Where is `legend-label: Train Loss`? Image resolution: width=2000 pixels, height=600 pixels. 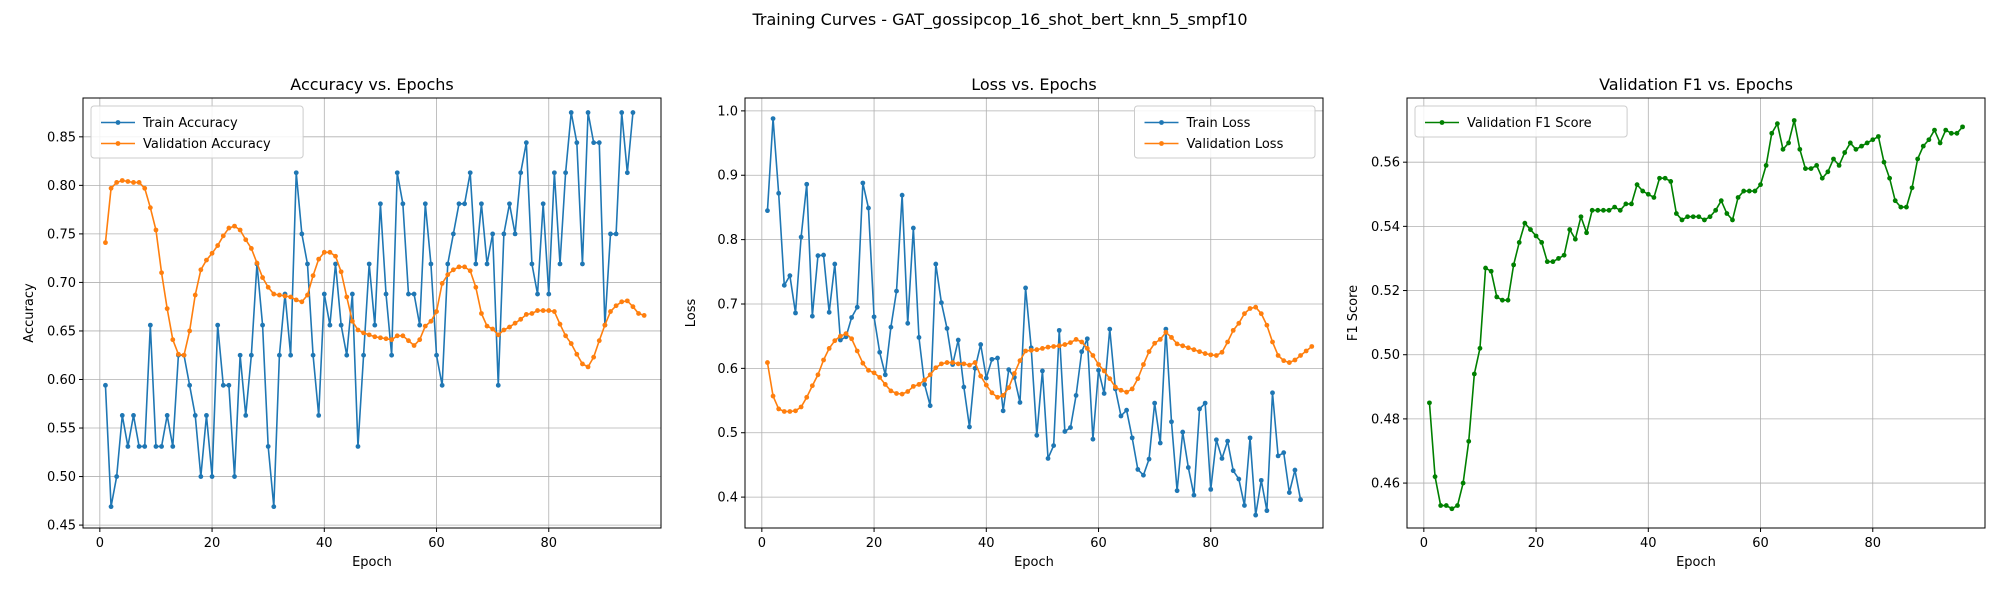 legend-label: Train Loss is located at coordinates (1218, 123).